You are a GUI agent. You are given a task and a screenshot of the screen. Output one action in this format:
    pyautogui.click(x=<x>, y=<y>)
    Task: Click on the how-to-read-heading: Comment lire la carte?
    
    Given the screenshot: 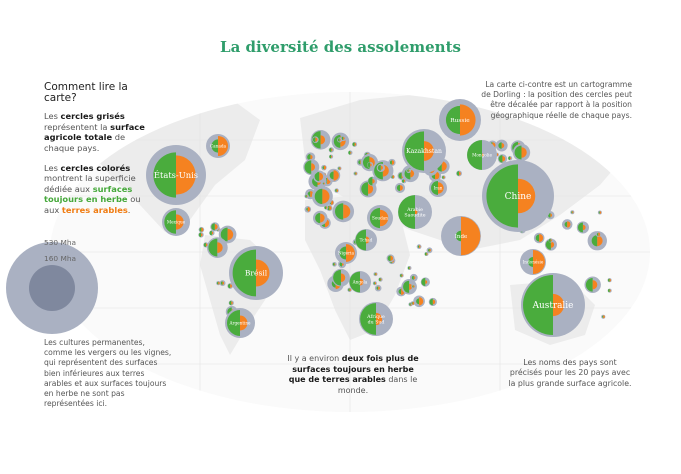 What is the action you would take?
    pyautogui.click(x=86, y=92)
    